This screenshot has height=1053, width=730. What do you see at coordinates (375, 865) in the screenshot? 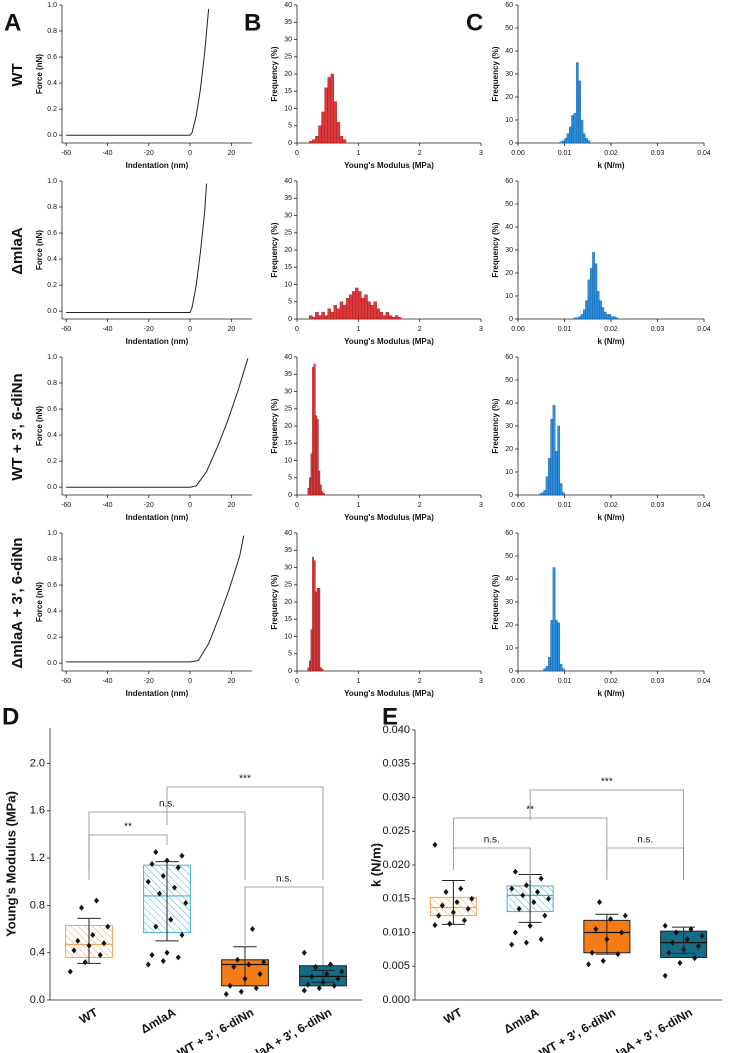
I see `y-axis-title: k (N/m)` at bounding box center [375, 865].